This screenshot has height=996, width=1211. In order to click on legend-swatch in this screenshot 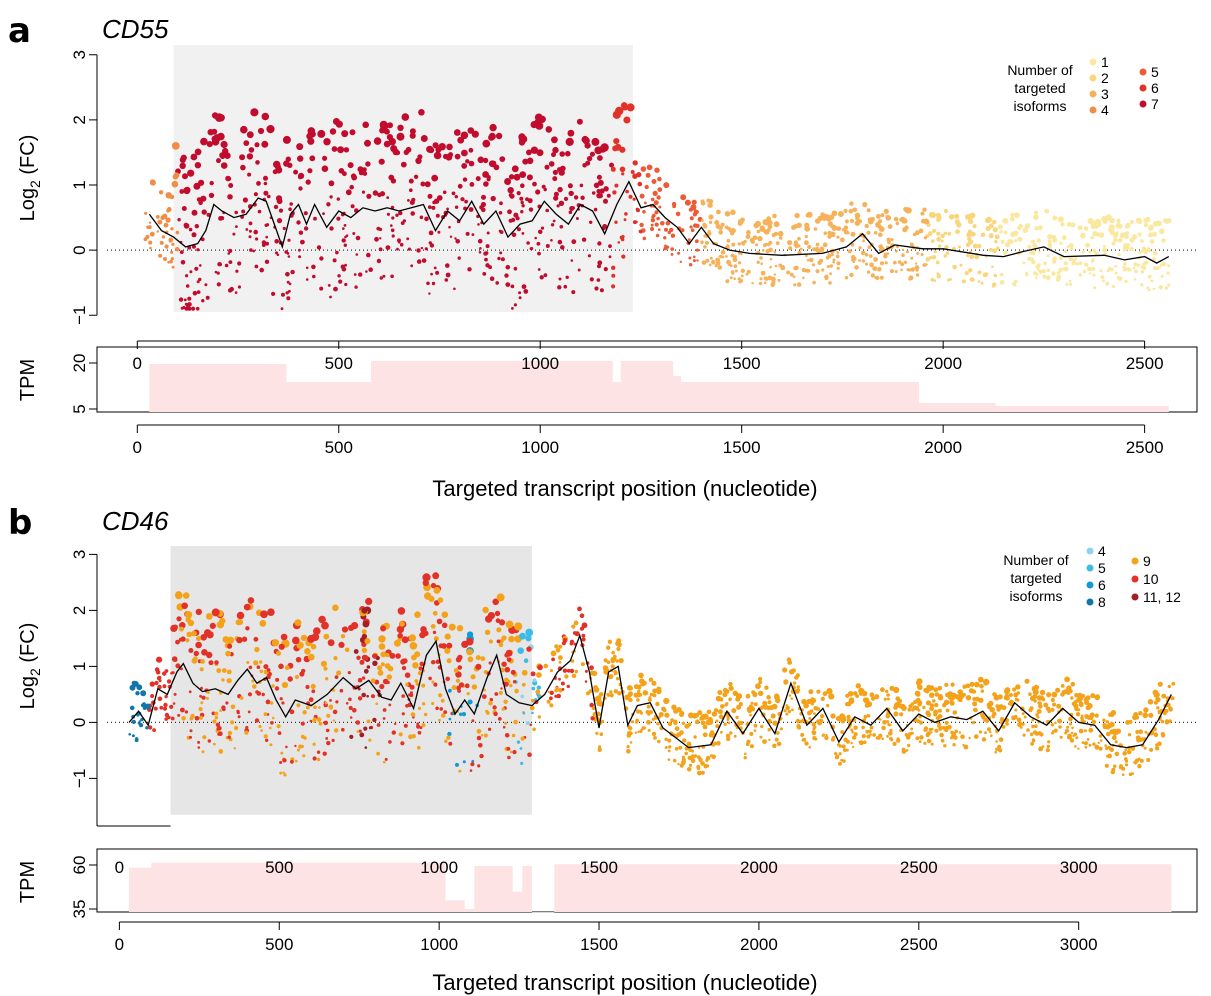, I will do `click(1093, 62)`.